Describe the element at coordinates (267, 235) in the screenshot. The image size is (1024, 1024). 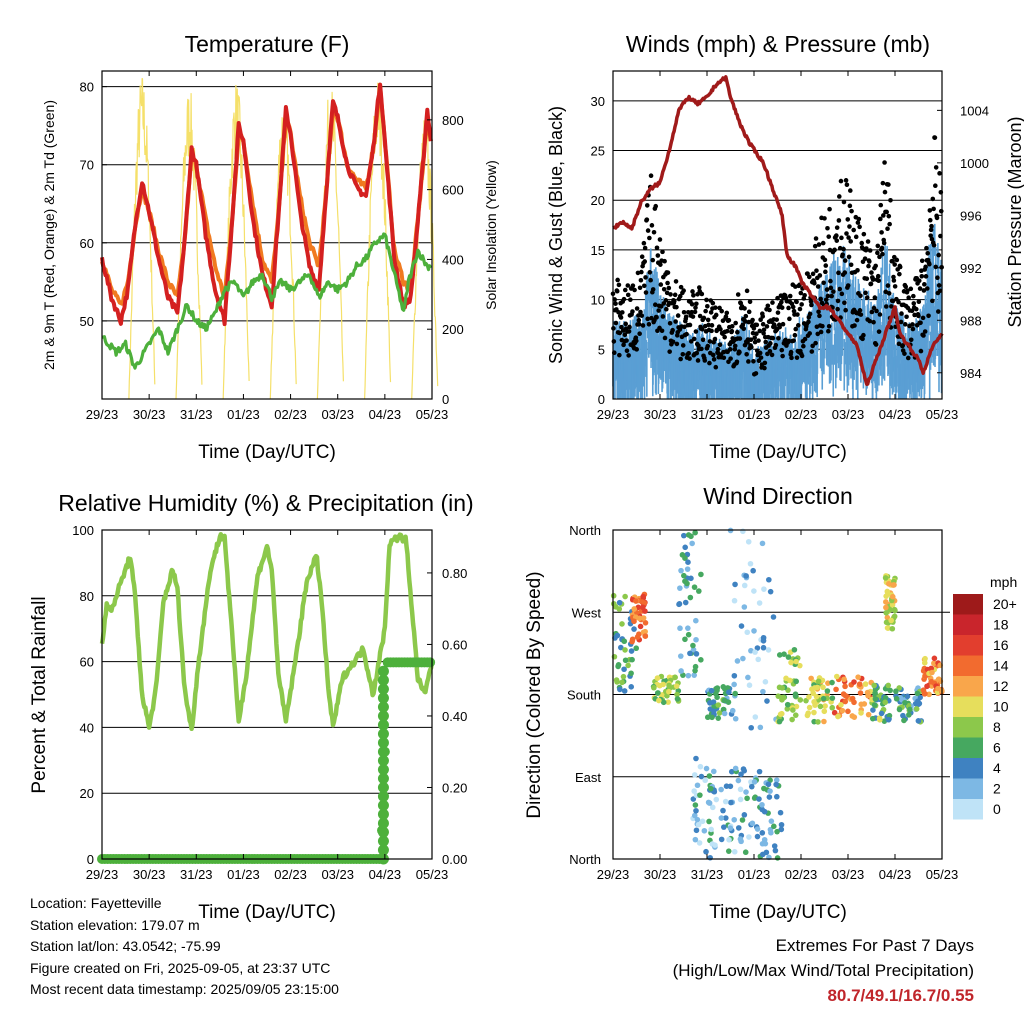
I see `plot-frame` at that location.